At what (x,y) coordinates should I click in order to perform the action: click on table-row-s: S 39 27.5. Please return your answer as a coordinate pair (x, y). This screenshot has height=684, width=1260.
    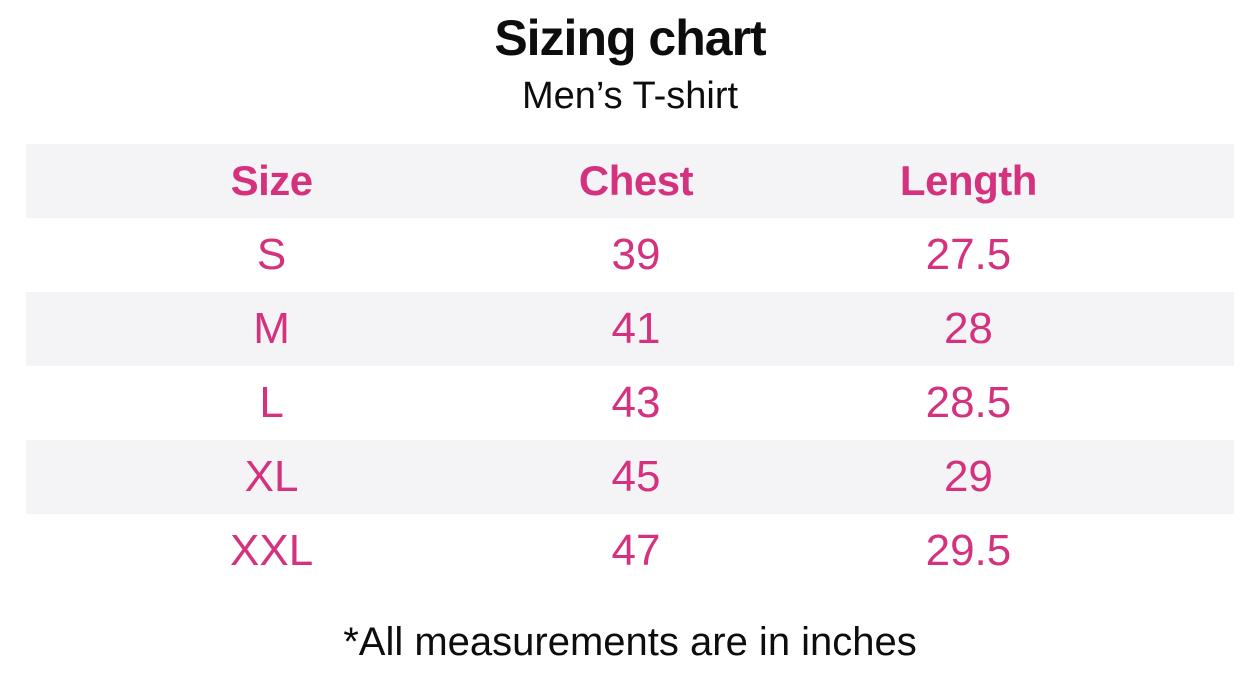
    Looking at the image, I should click on (630, 255).